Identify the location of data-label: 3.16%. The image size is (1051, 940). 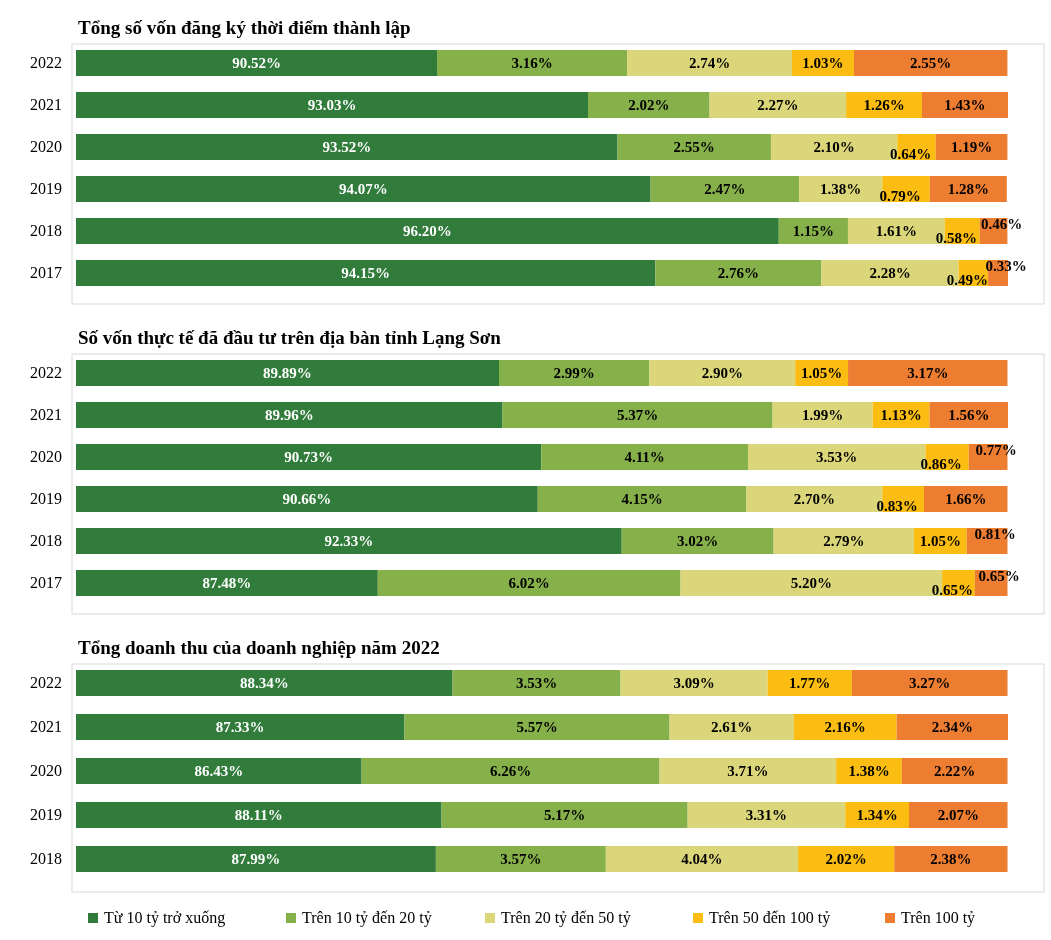
(532, 63).